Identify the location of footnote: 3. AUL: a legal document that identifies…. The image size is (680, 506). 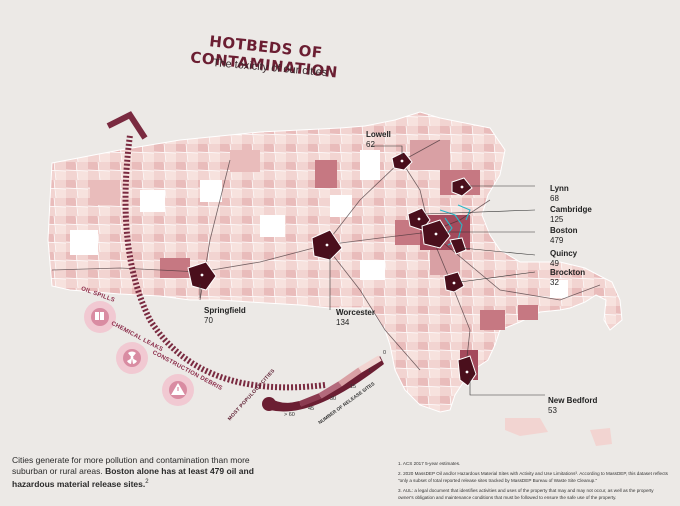
(526, 494).